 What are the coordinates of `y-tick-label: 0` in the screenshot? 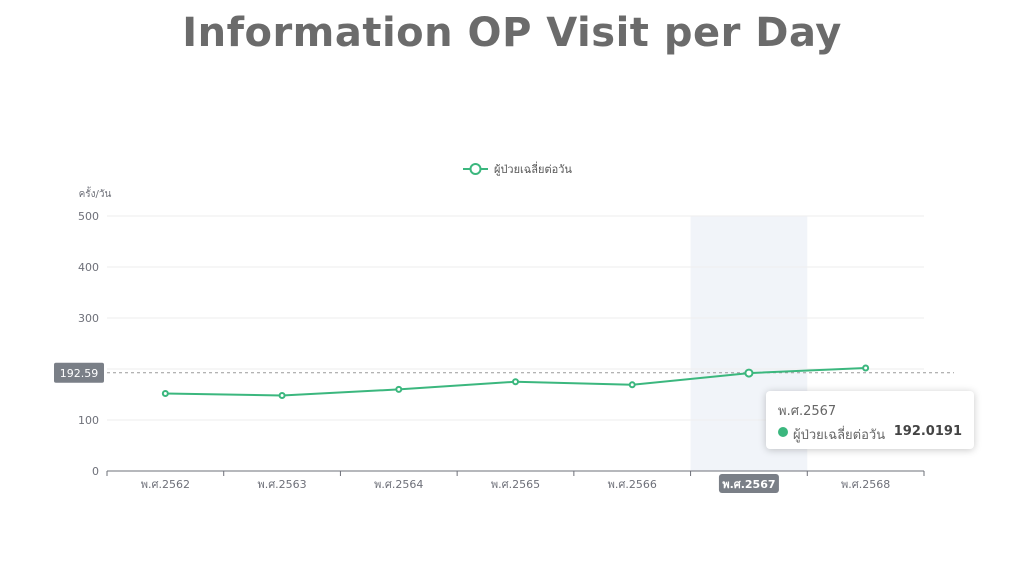 It's located at (95, 471).